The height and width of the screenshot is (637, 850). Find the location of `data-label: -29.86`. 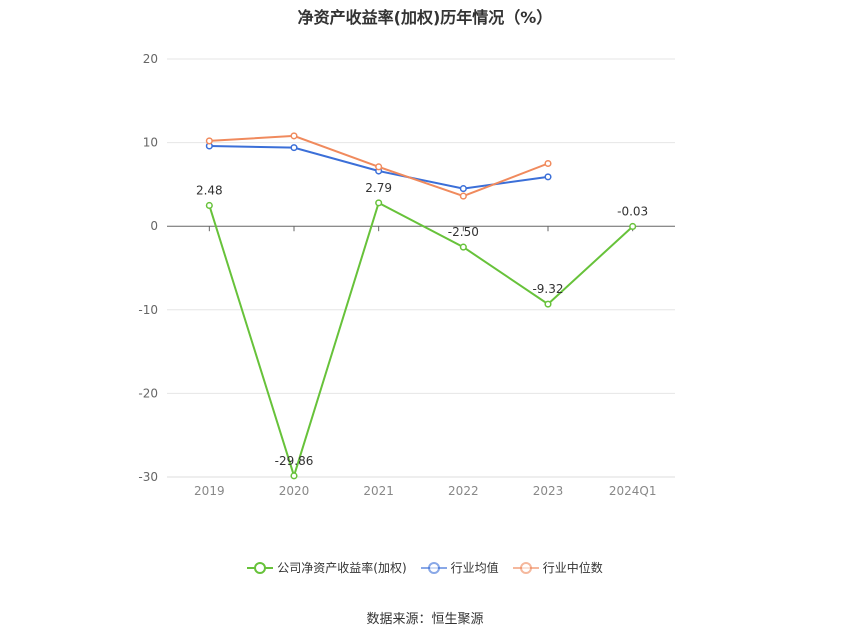

data-label: -29.86 is located at coordinates (294, 461).